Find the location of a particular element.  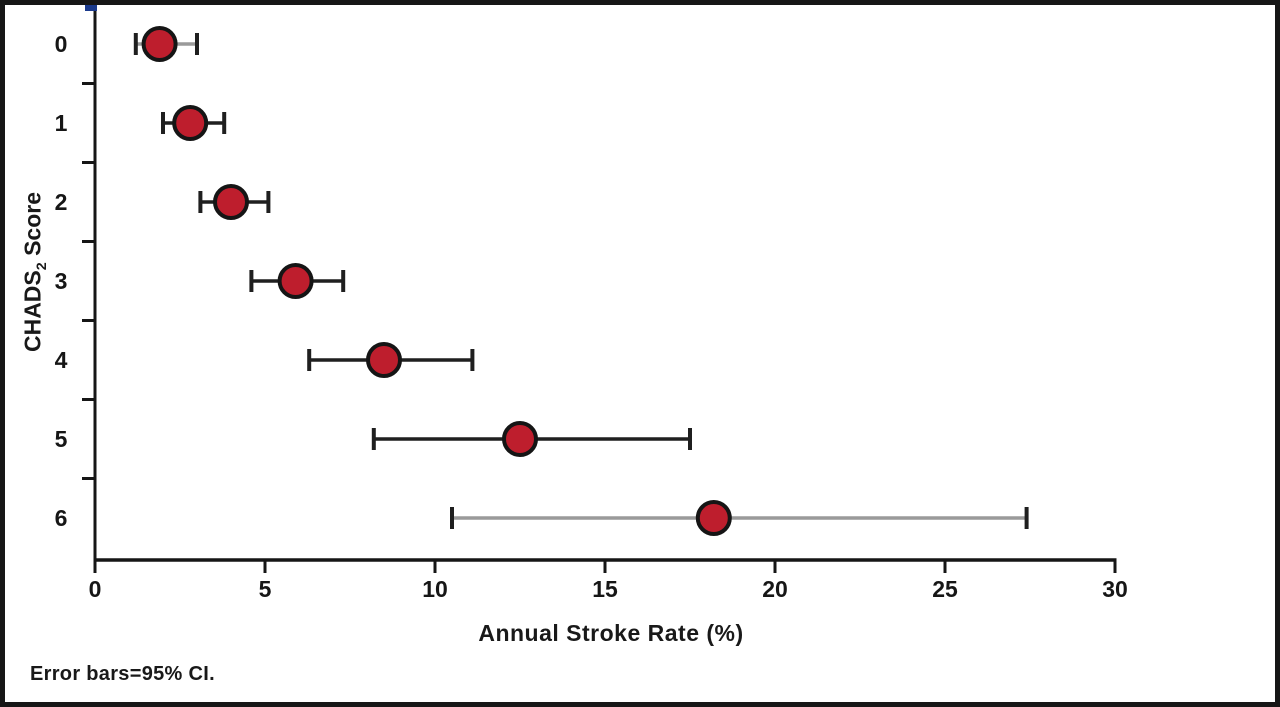

x-axis-title: Annual Stroke Rate (%) is located at coordinates (611, 633).